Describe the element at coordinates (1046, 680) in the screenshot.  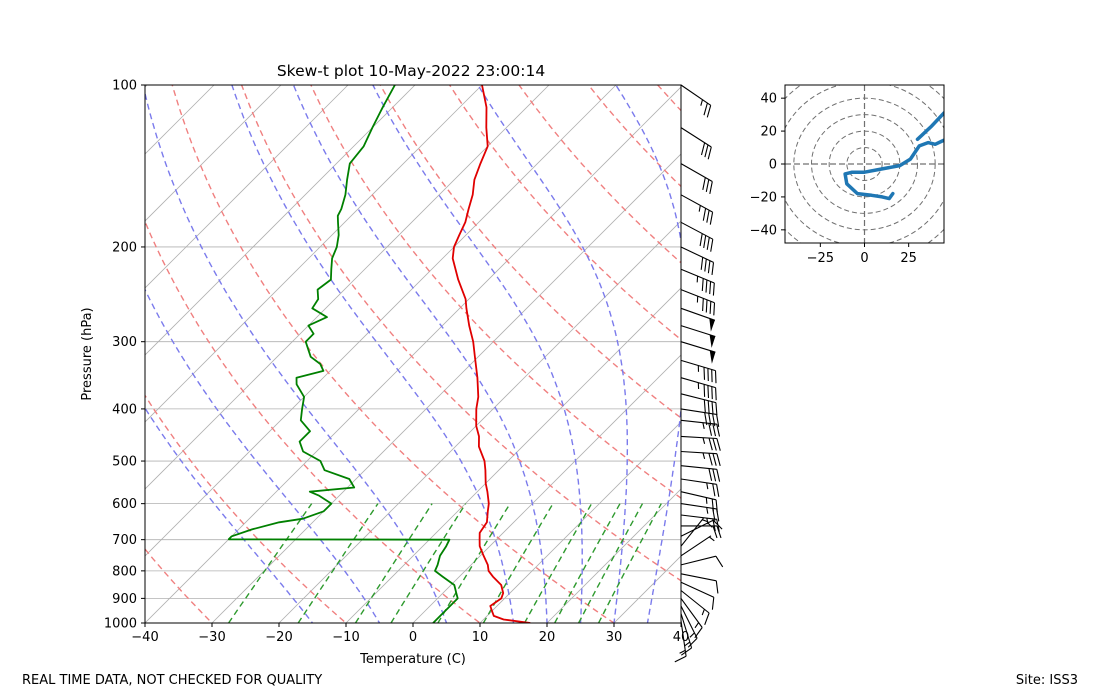
I see `site-label: Site: ISS3` at that location.